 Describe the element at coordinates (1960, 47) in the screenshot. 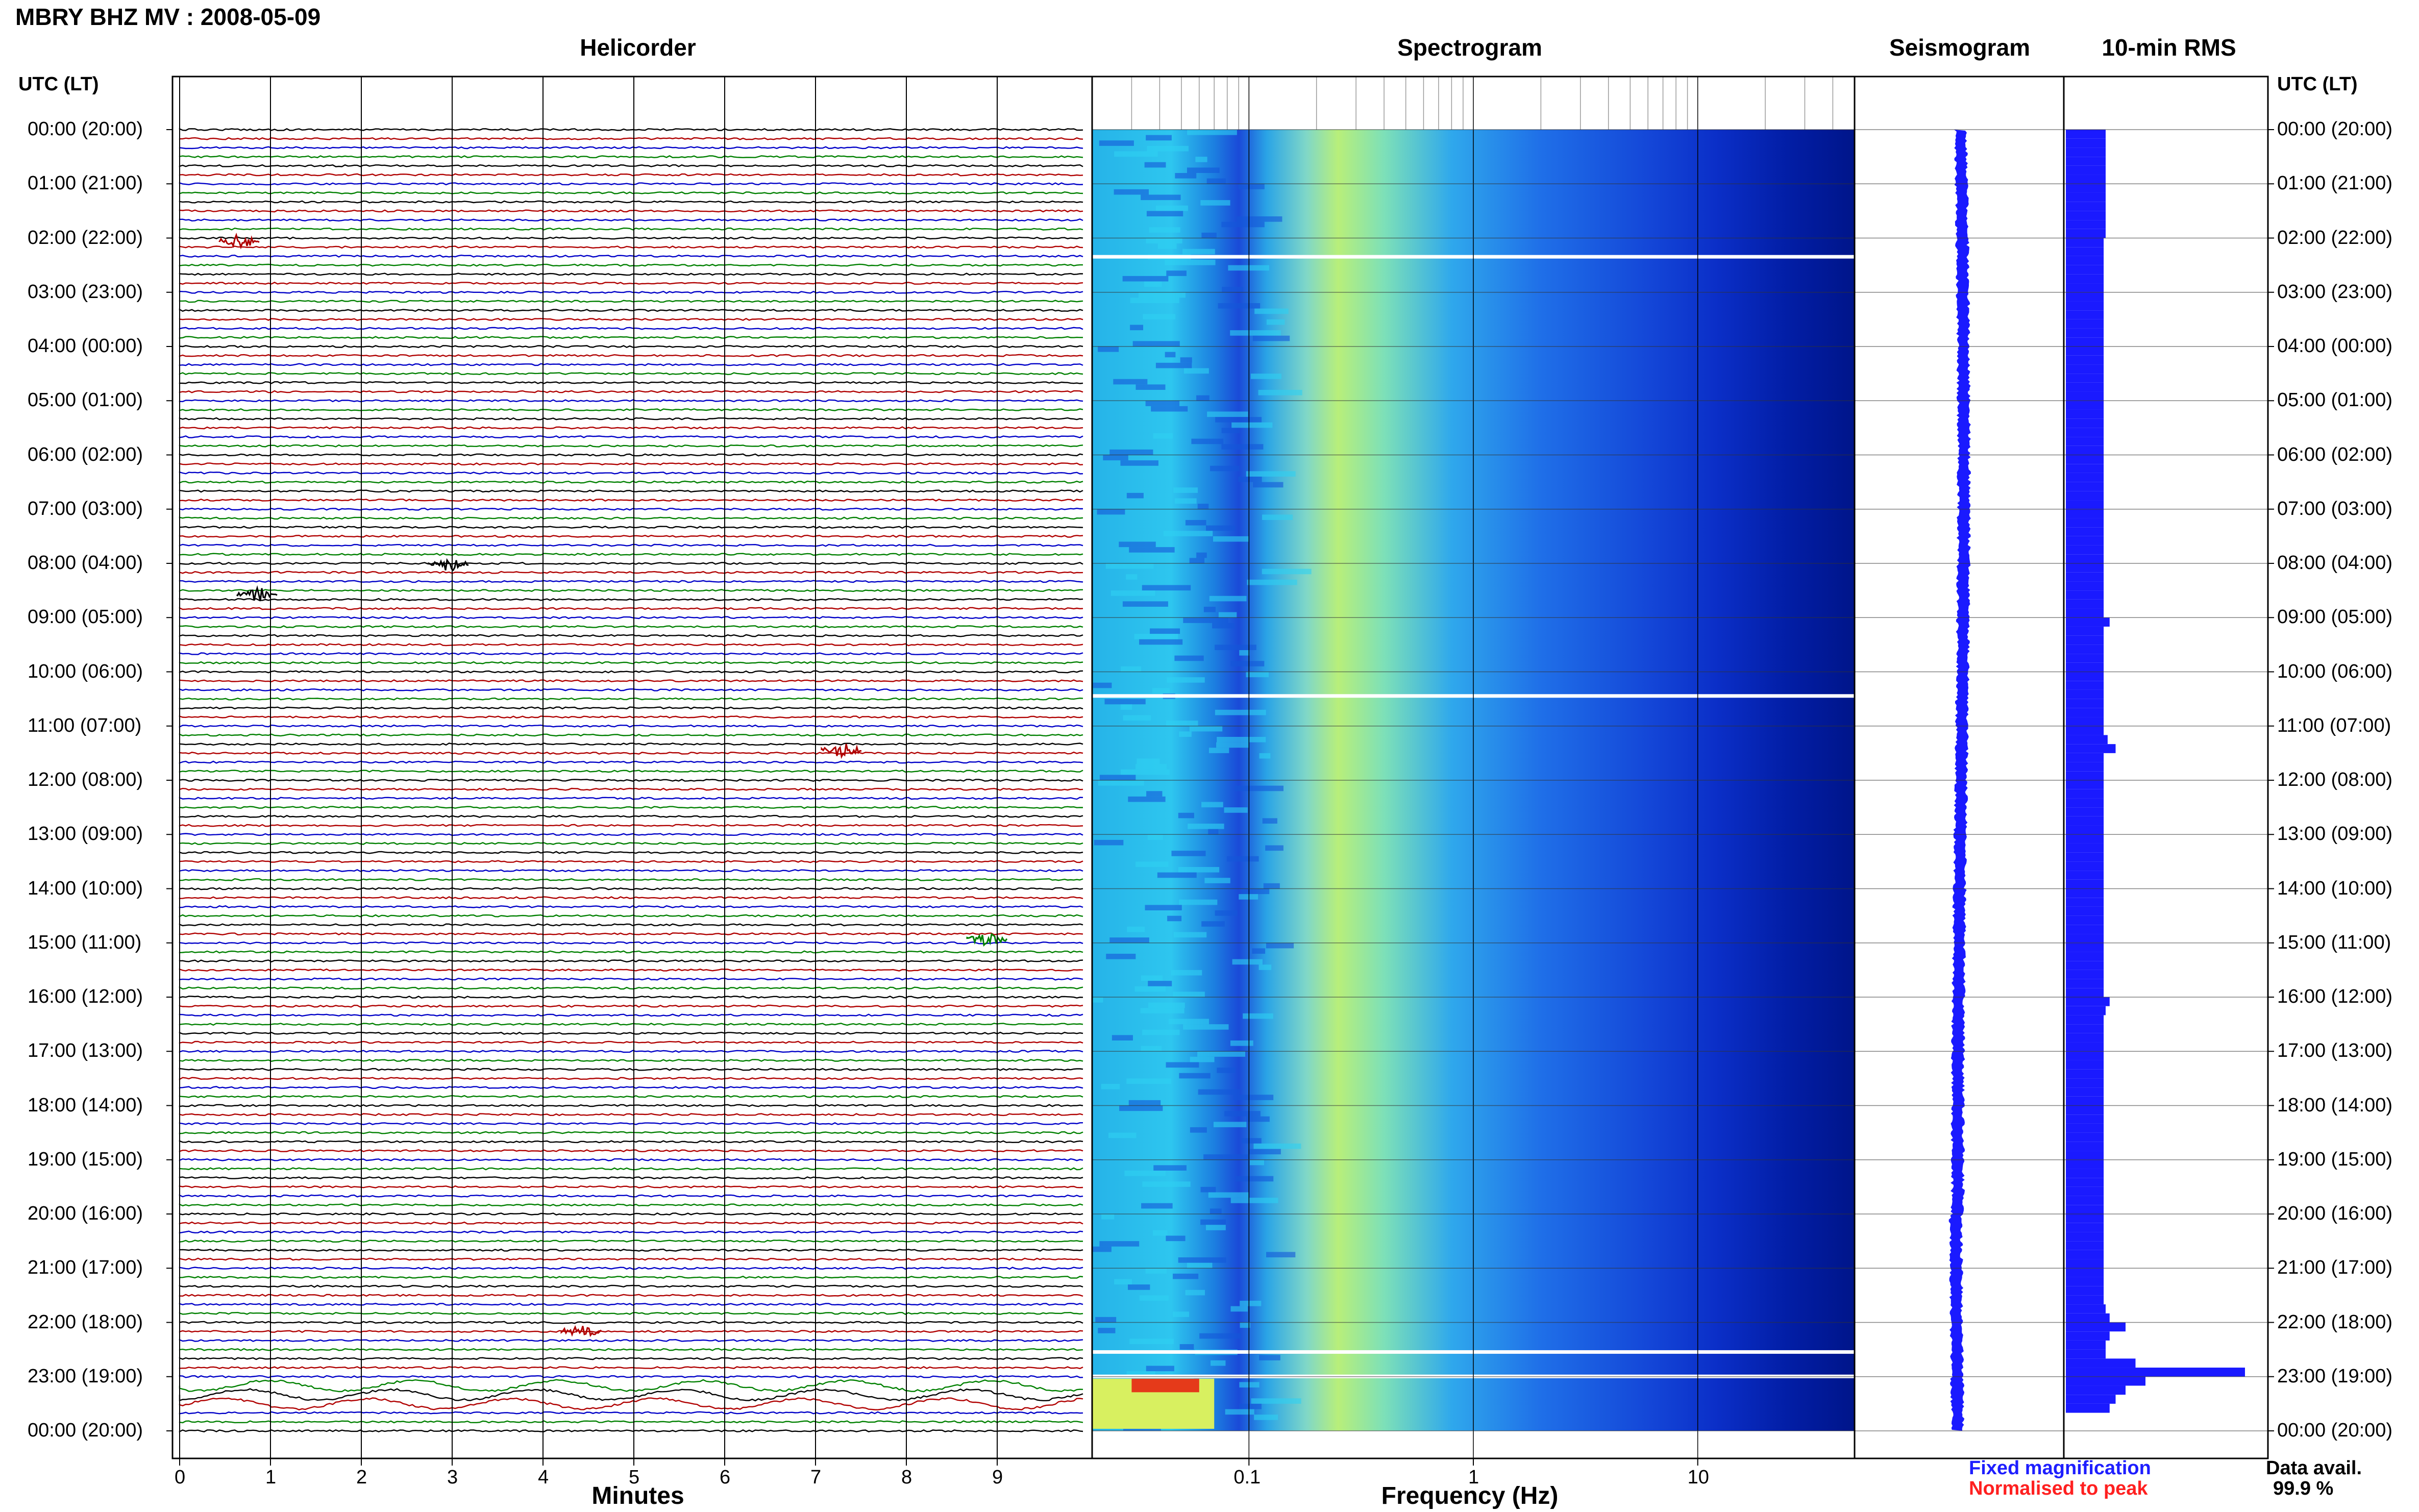

I see `seismogram-title: Seismogram` at that location.